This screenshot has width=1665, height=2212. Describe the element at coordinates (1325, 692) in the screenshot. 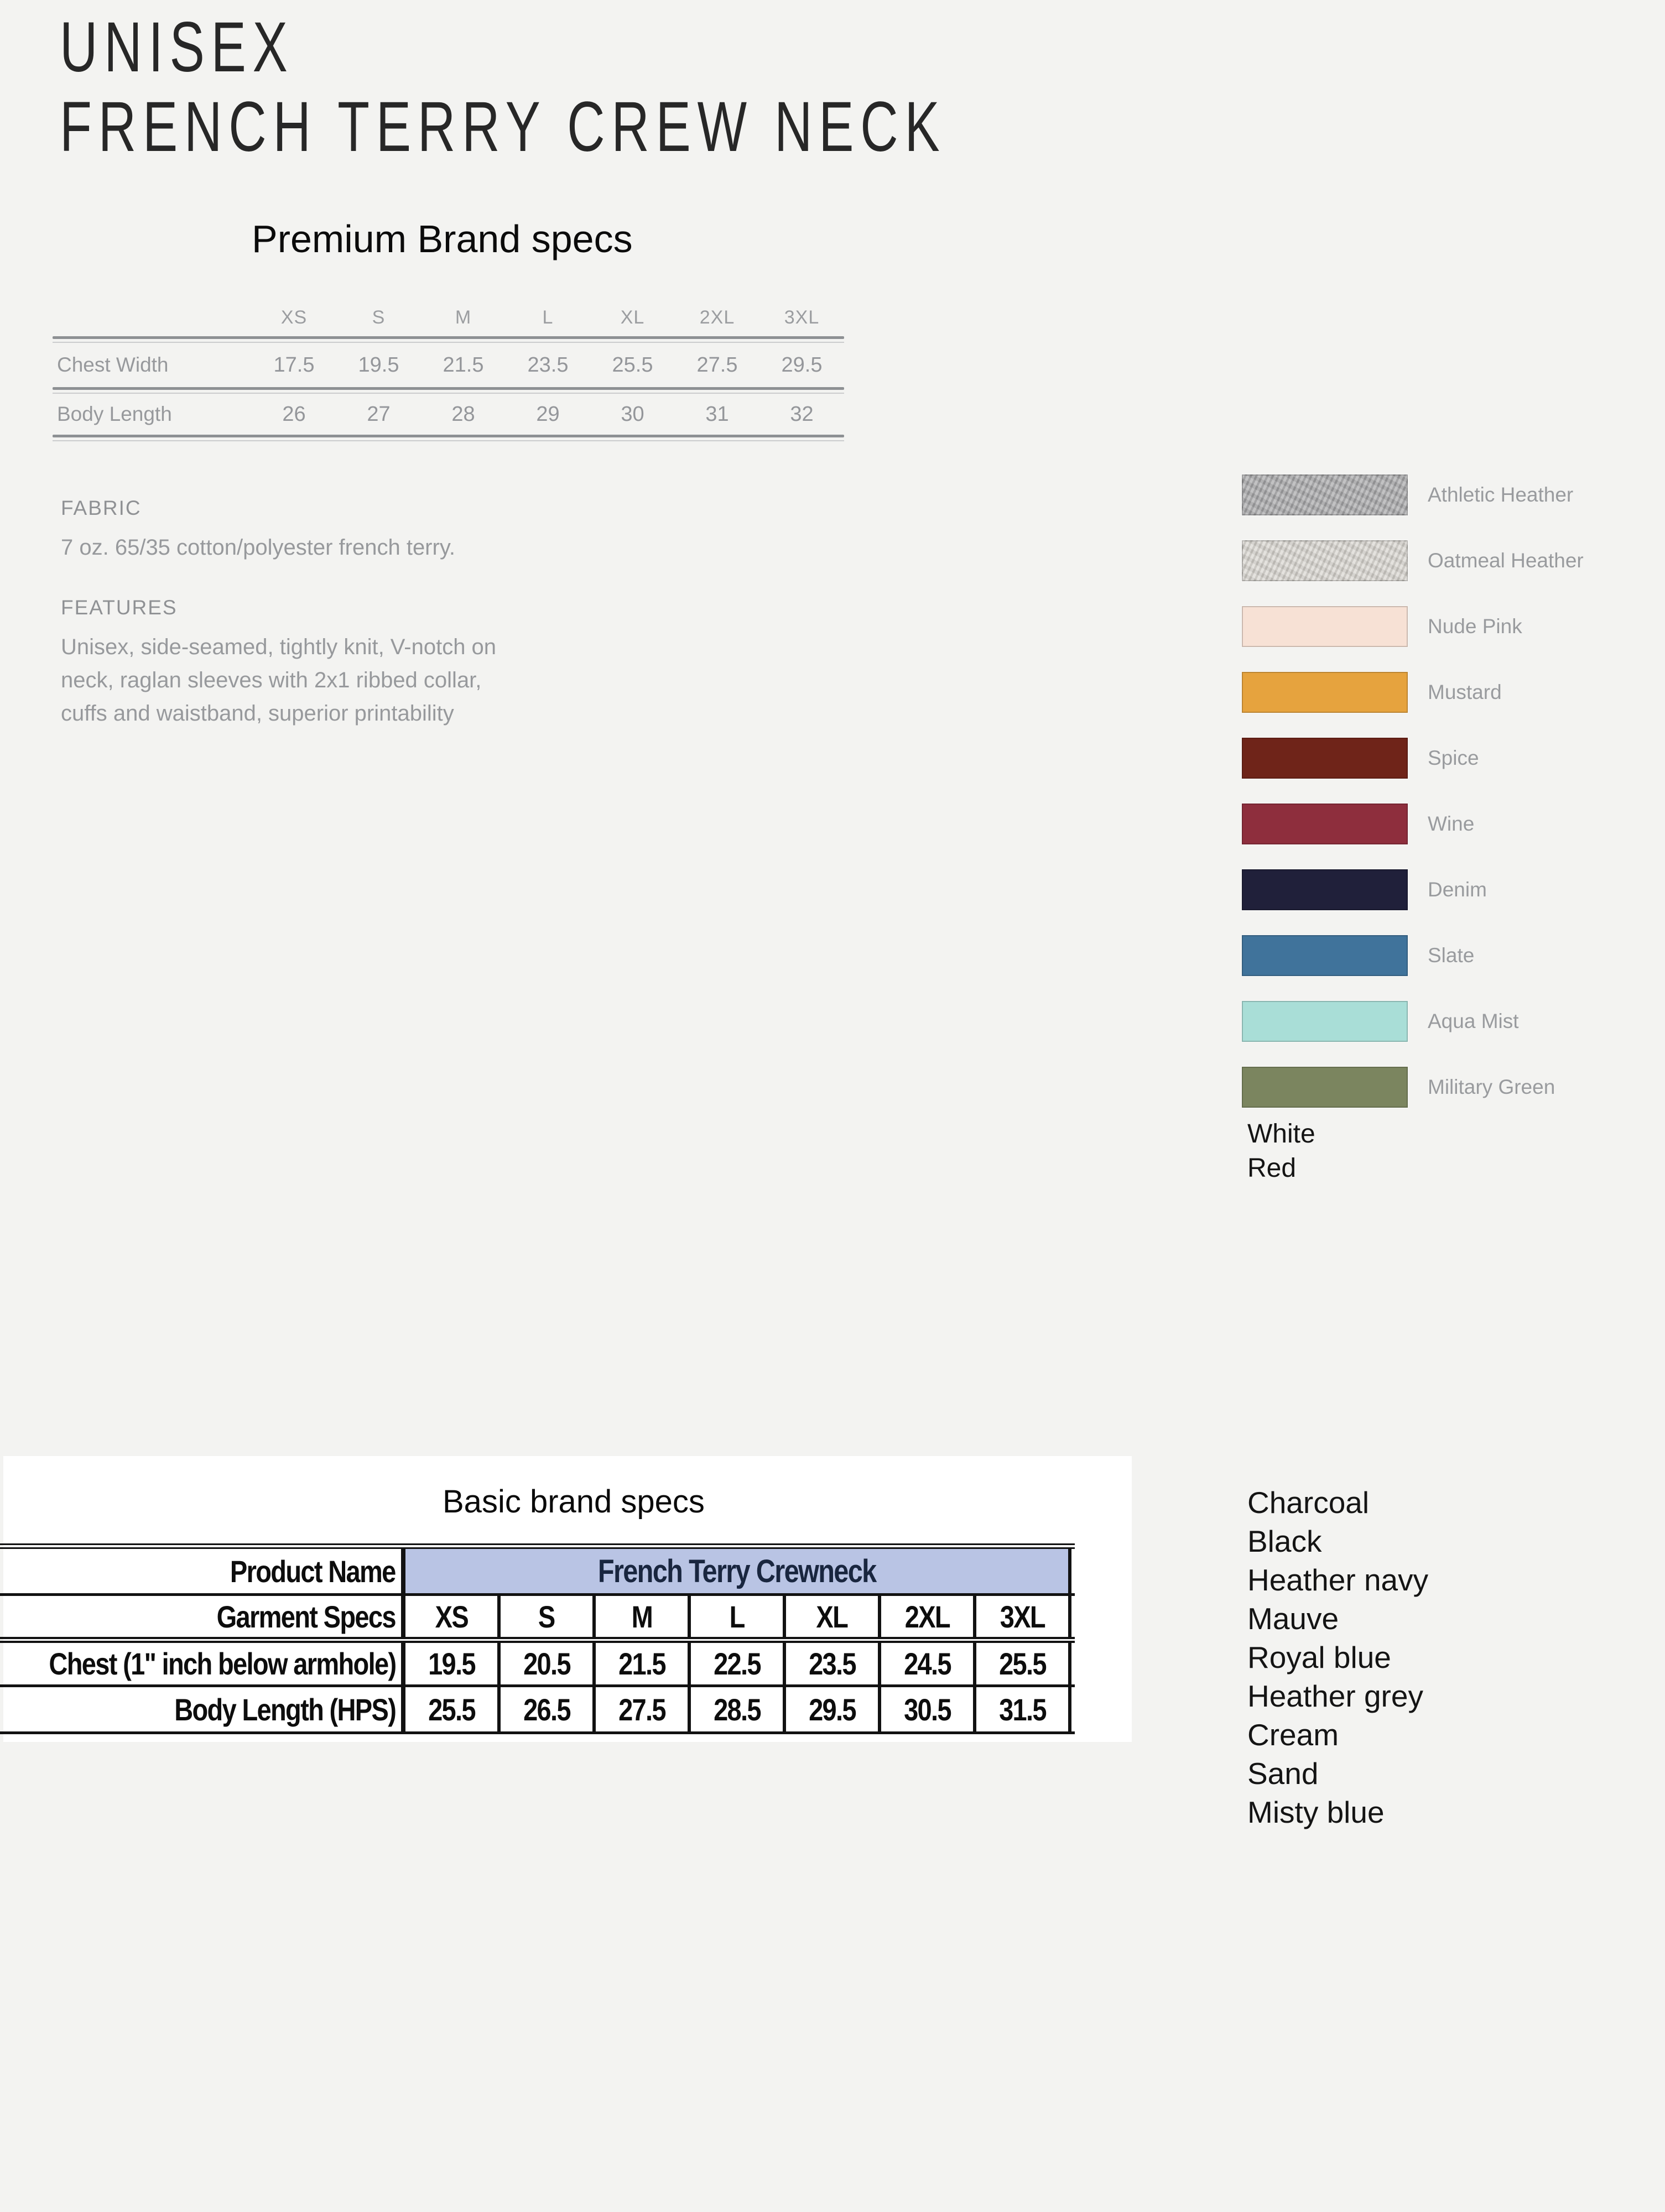

I see `mustard-swatch` at that location.